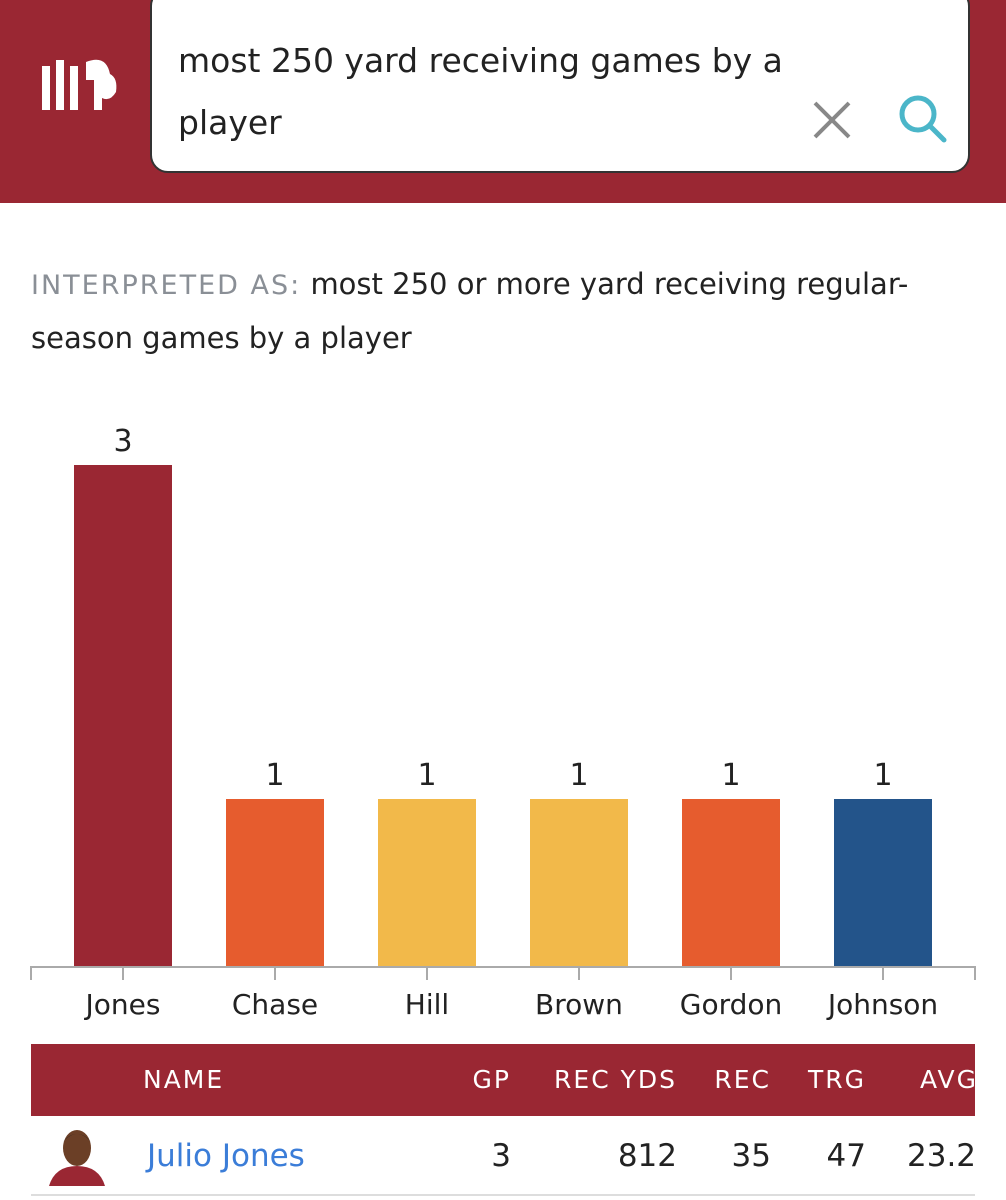 This screenshot has width=1006, height=1200. I want to click on cell: 812, so click(647, 1156).